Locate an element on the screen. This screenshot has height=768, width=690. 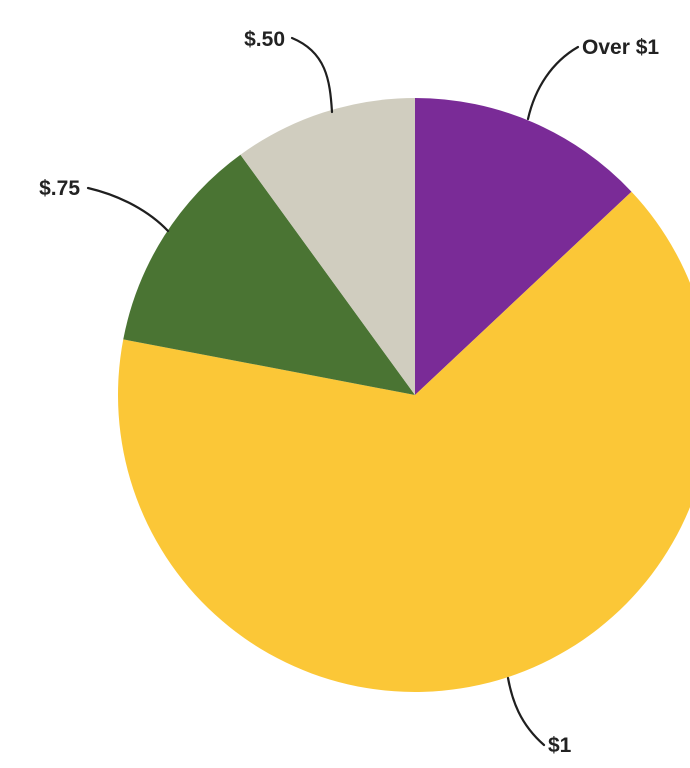
slice-label: $.75 is located at coordinates (59, 188).